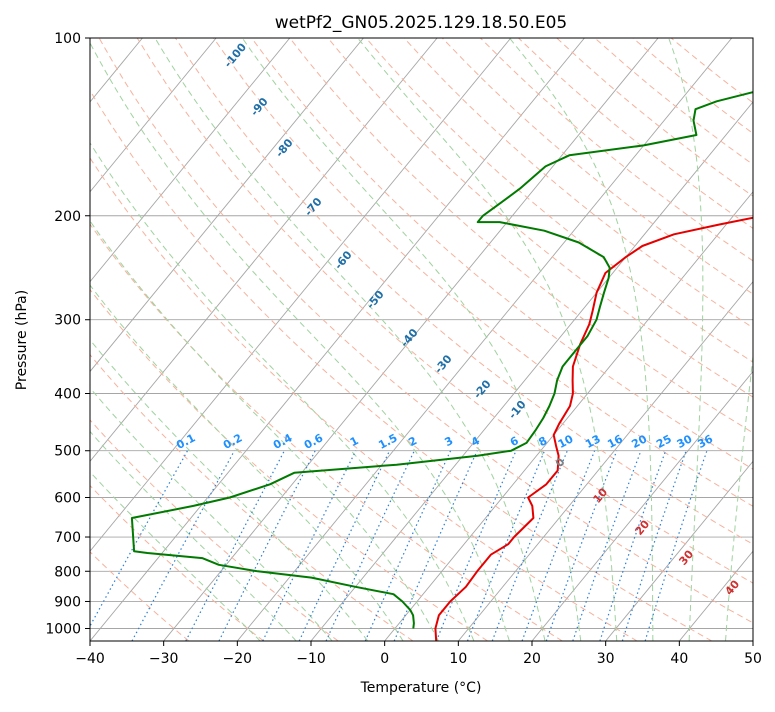  Describe the element at coordinates (67, 602) in the screenshot. I see `y-tick-label: 900` at that location.